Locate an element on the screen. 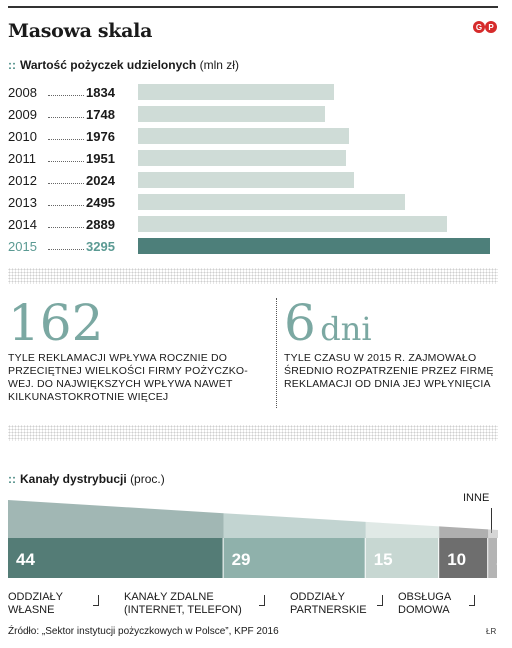 This screenshot has width=512, height=648. channel-label: Kanały zdalne (internet, telefon) is located at coordinates (183, 603).